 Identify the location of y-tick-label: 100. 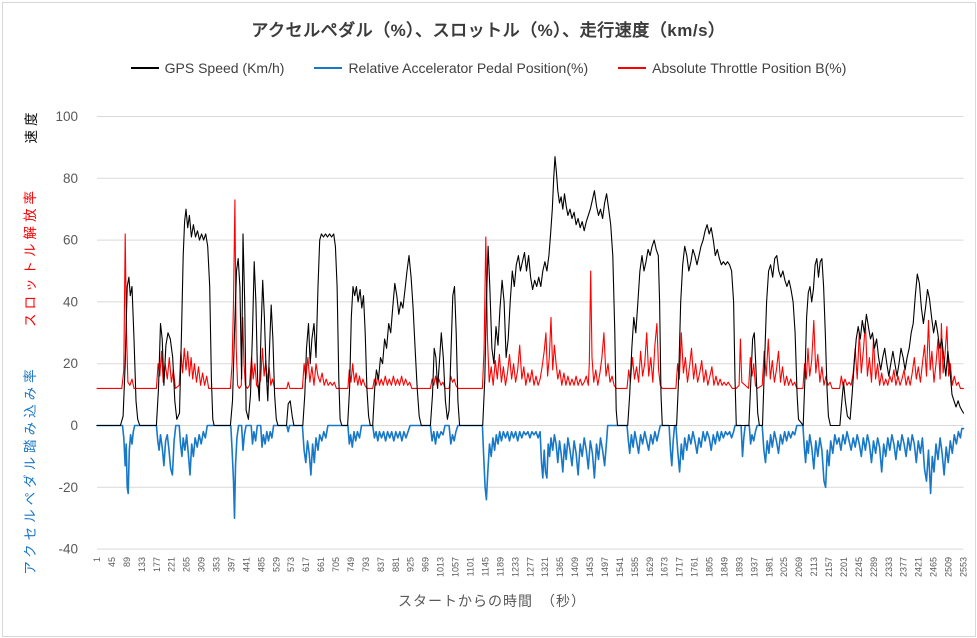
(66, 116).